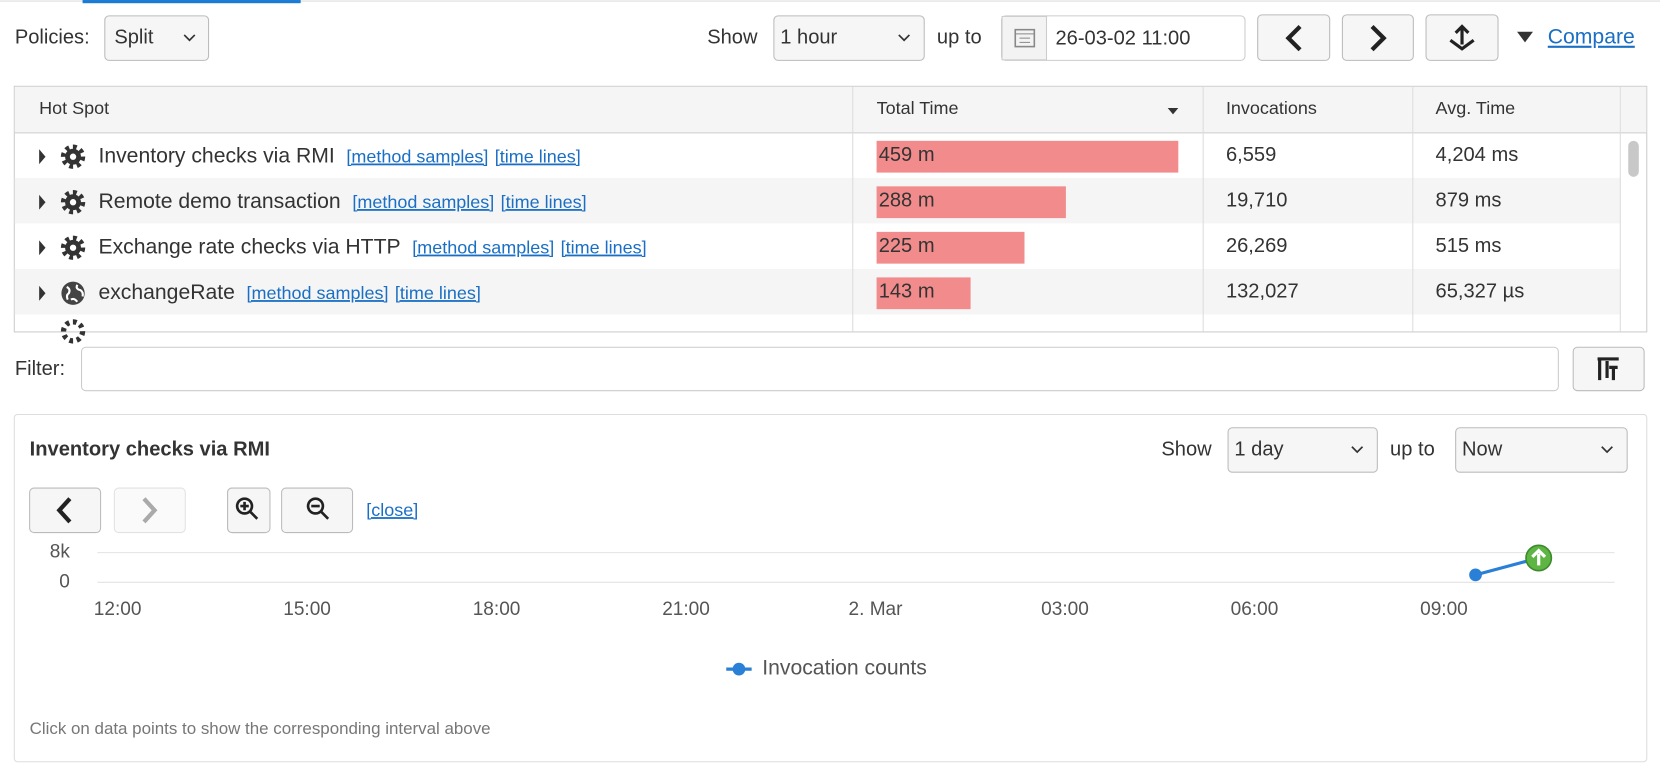  What do you see at coordinates (64, 581) in the screenshot?
I see `y-tick-label: 0` at bounding box center [64, 581].